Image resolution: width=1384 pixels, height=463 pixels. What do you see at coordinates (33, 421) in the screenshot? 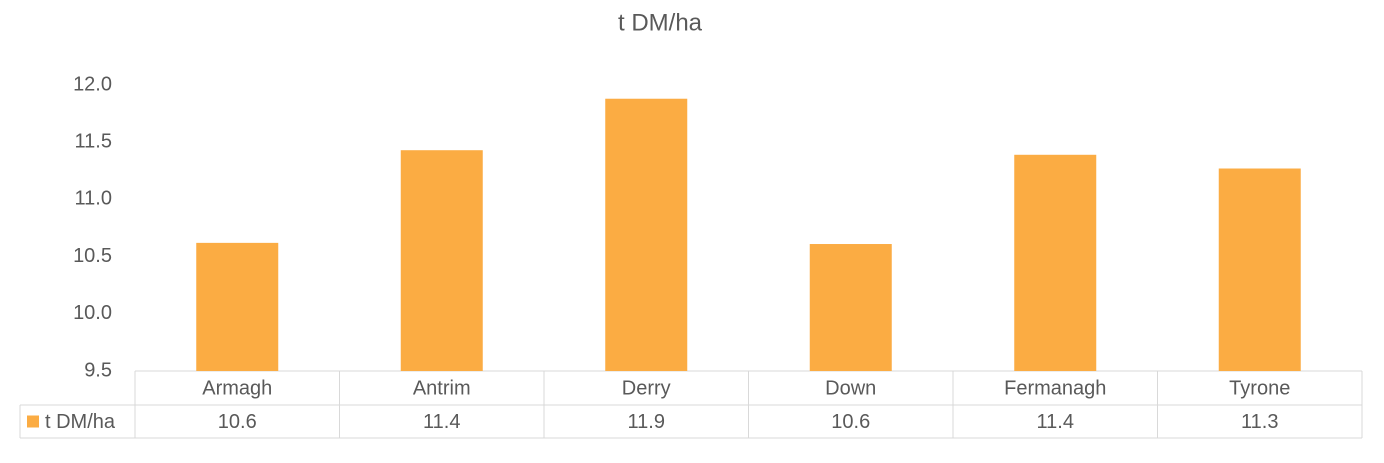
I see `legend-swatch` at bounding box center [33, 421].